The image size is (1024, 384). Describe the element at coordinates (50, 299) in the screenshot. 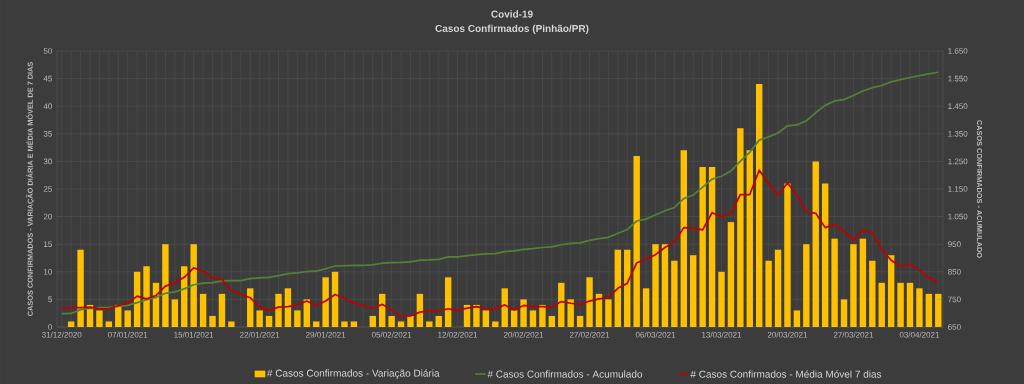

I see `y-tick-label: 5` at that location.